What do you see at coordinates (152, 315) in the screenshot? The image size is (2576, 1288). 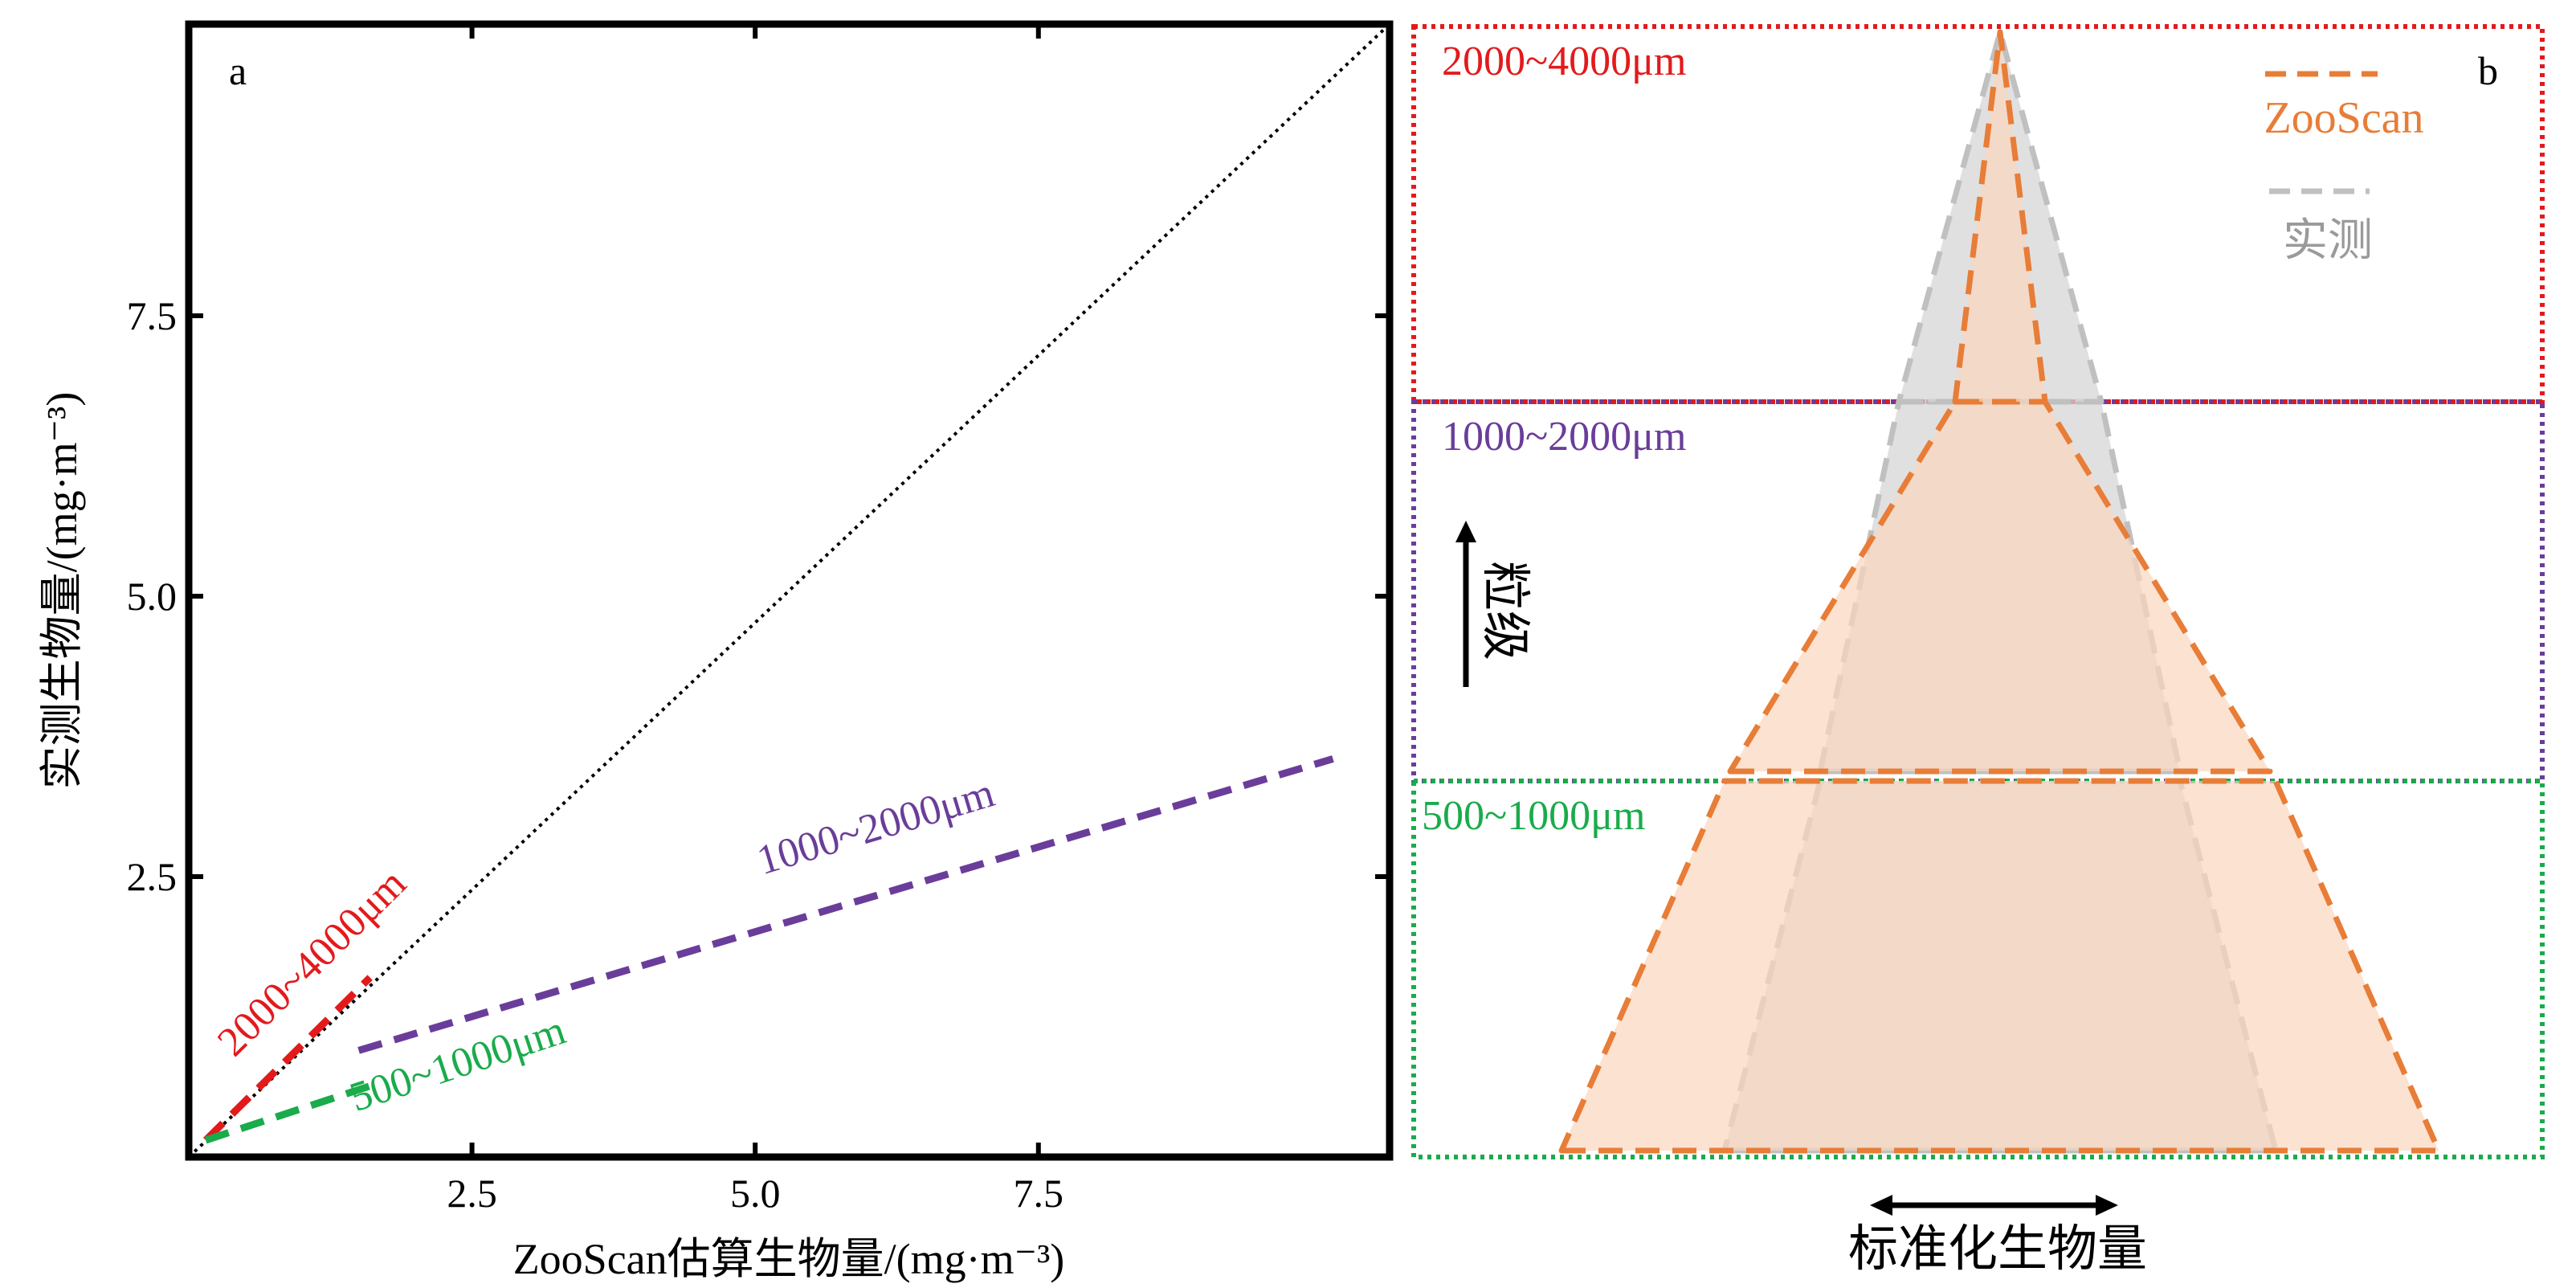 I see `y-tick-label: 7.5` at bounding box center [152, 315].